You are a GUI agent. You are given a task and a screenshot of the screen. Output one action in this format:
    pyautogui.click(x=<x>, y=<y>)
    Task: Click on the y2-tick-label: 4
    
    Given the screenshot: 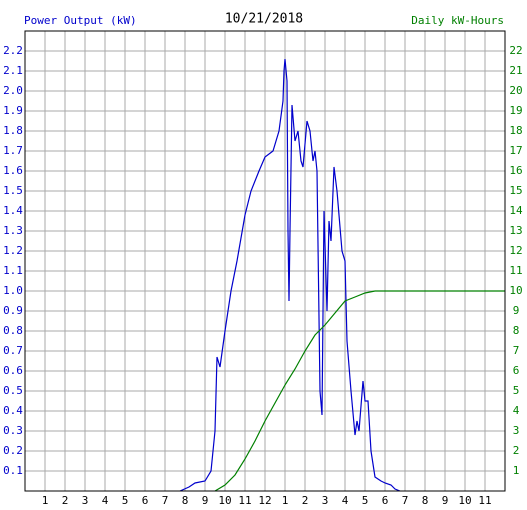 What is the action you would take?
    pyautogui.click(x=516, y=410)
    